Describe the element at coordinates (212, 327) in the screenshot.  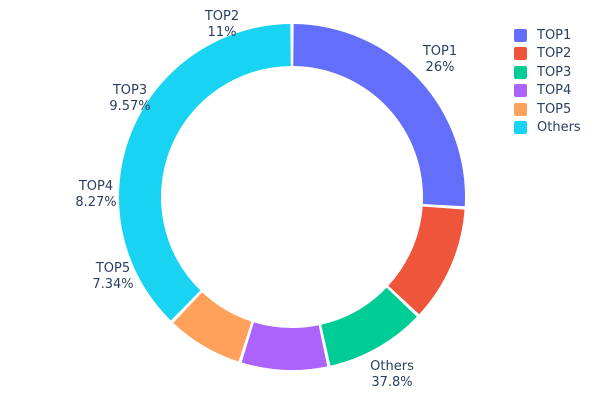
I see `pie-slice-top5` at that location.